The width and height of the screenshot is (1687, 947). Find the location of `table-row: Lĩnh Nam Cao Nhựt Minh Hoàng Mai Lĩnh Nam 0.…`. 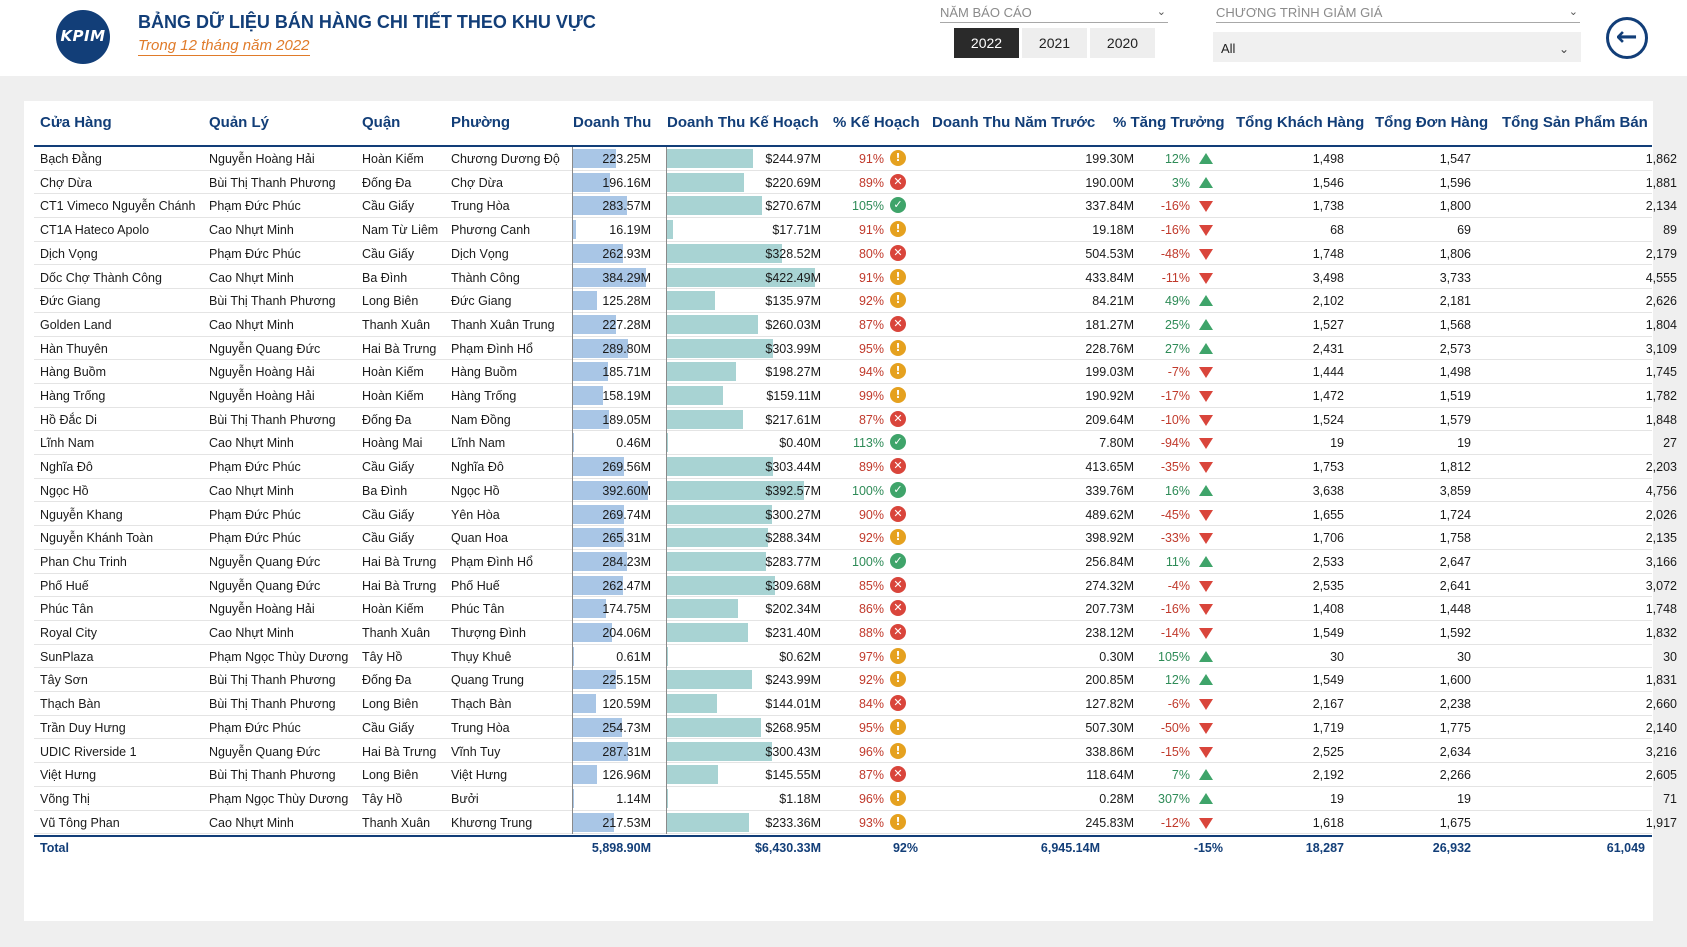

table-row: Lĩnh Nam Cao Nhựt Minh Hoàng Mai Lĩnh Nam 0.… is located at coordinates (855, 443).